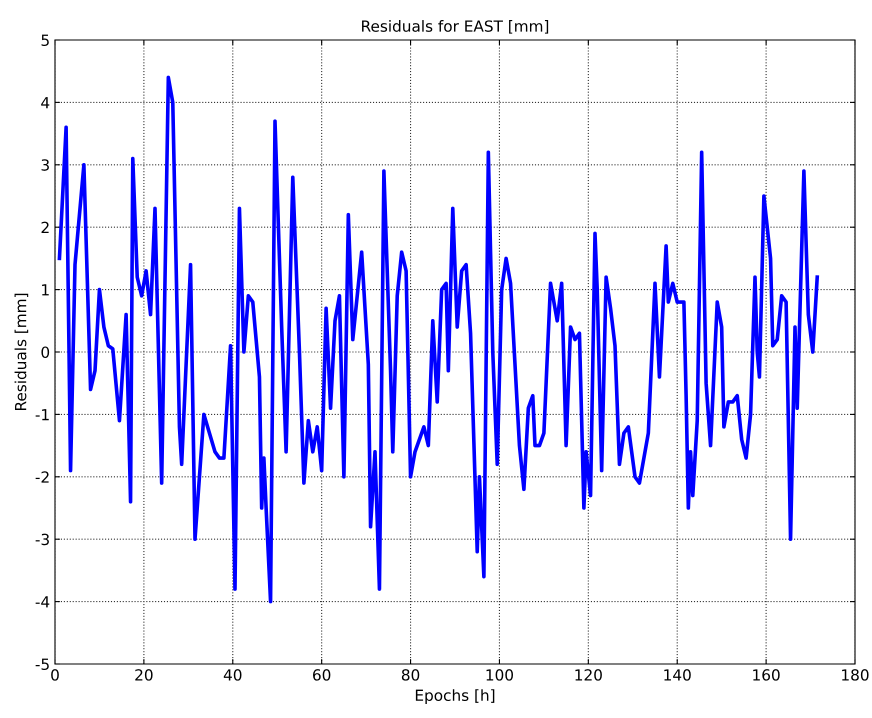 This screenshot has width=872, height=718. What do you see at coordinates (411, 675) in the screenshot?
I see `x-tick-label: 80` at bounding box center [411, 675].